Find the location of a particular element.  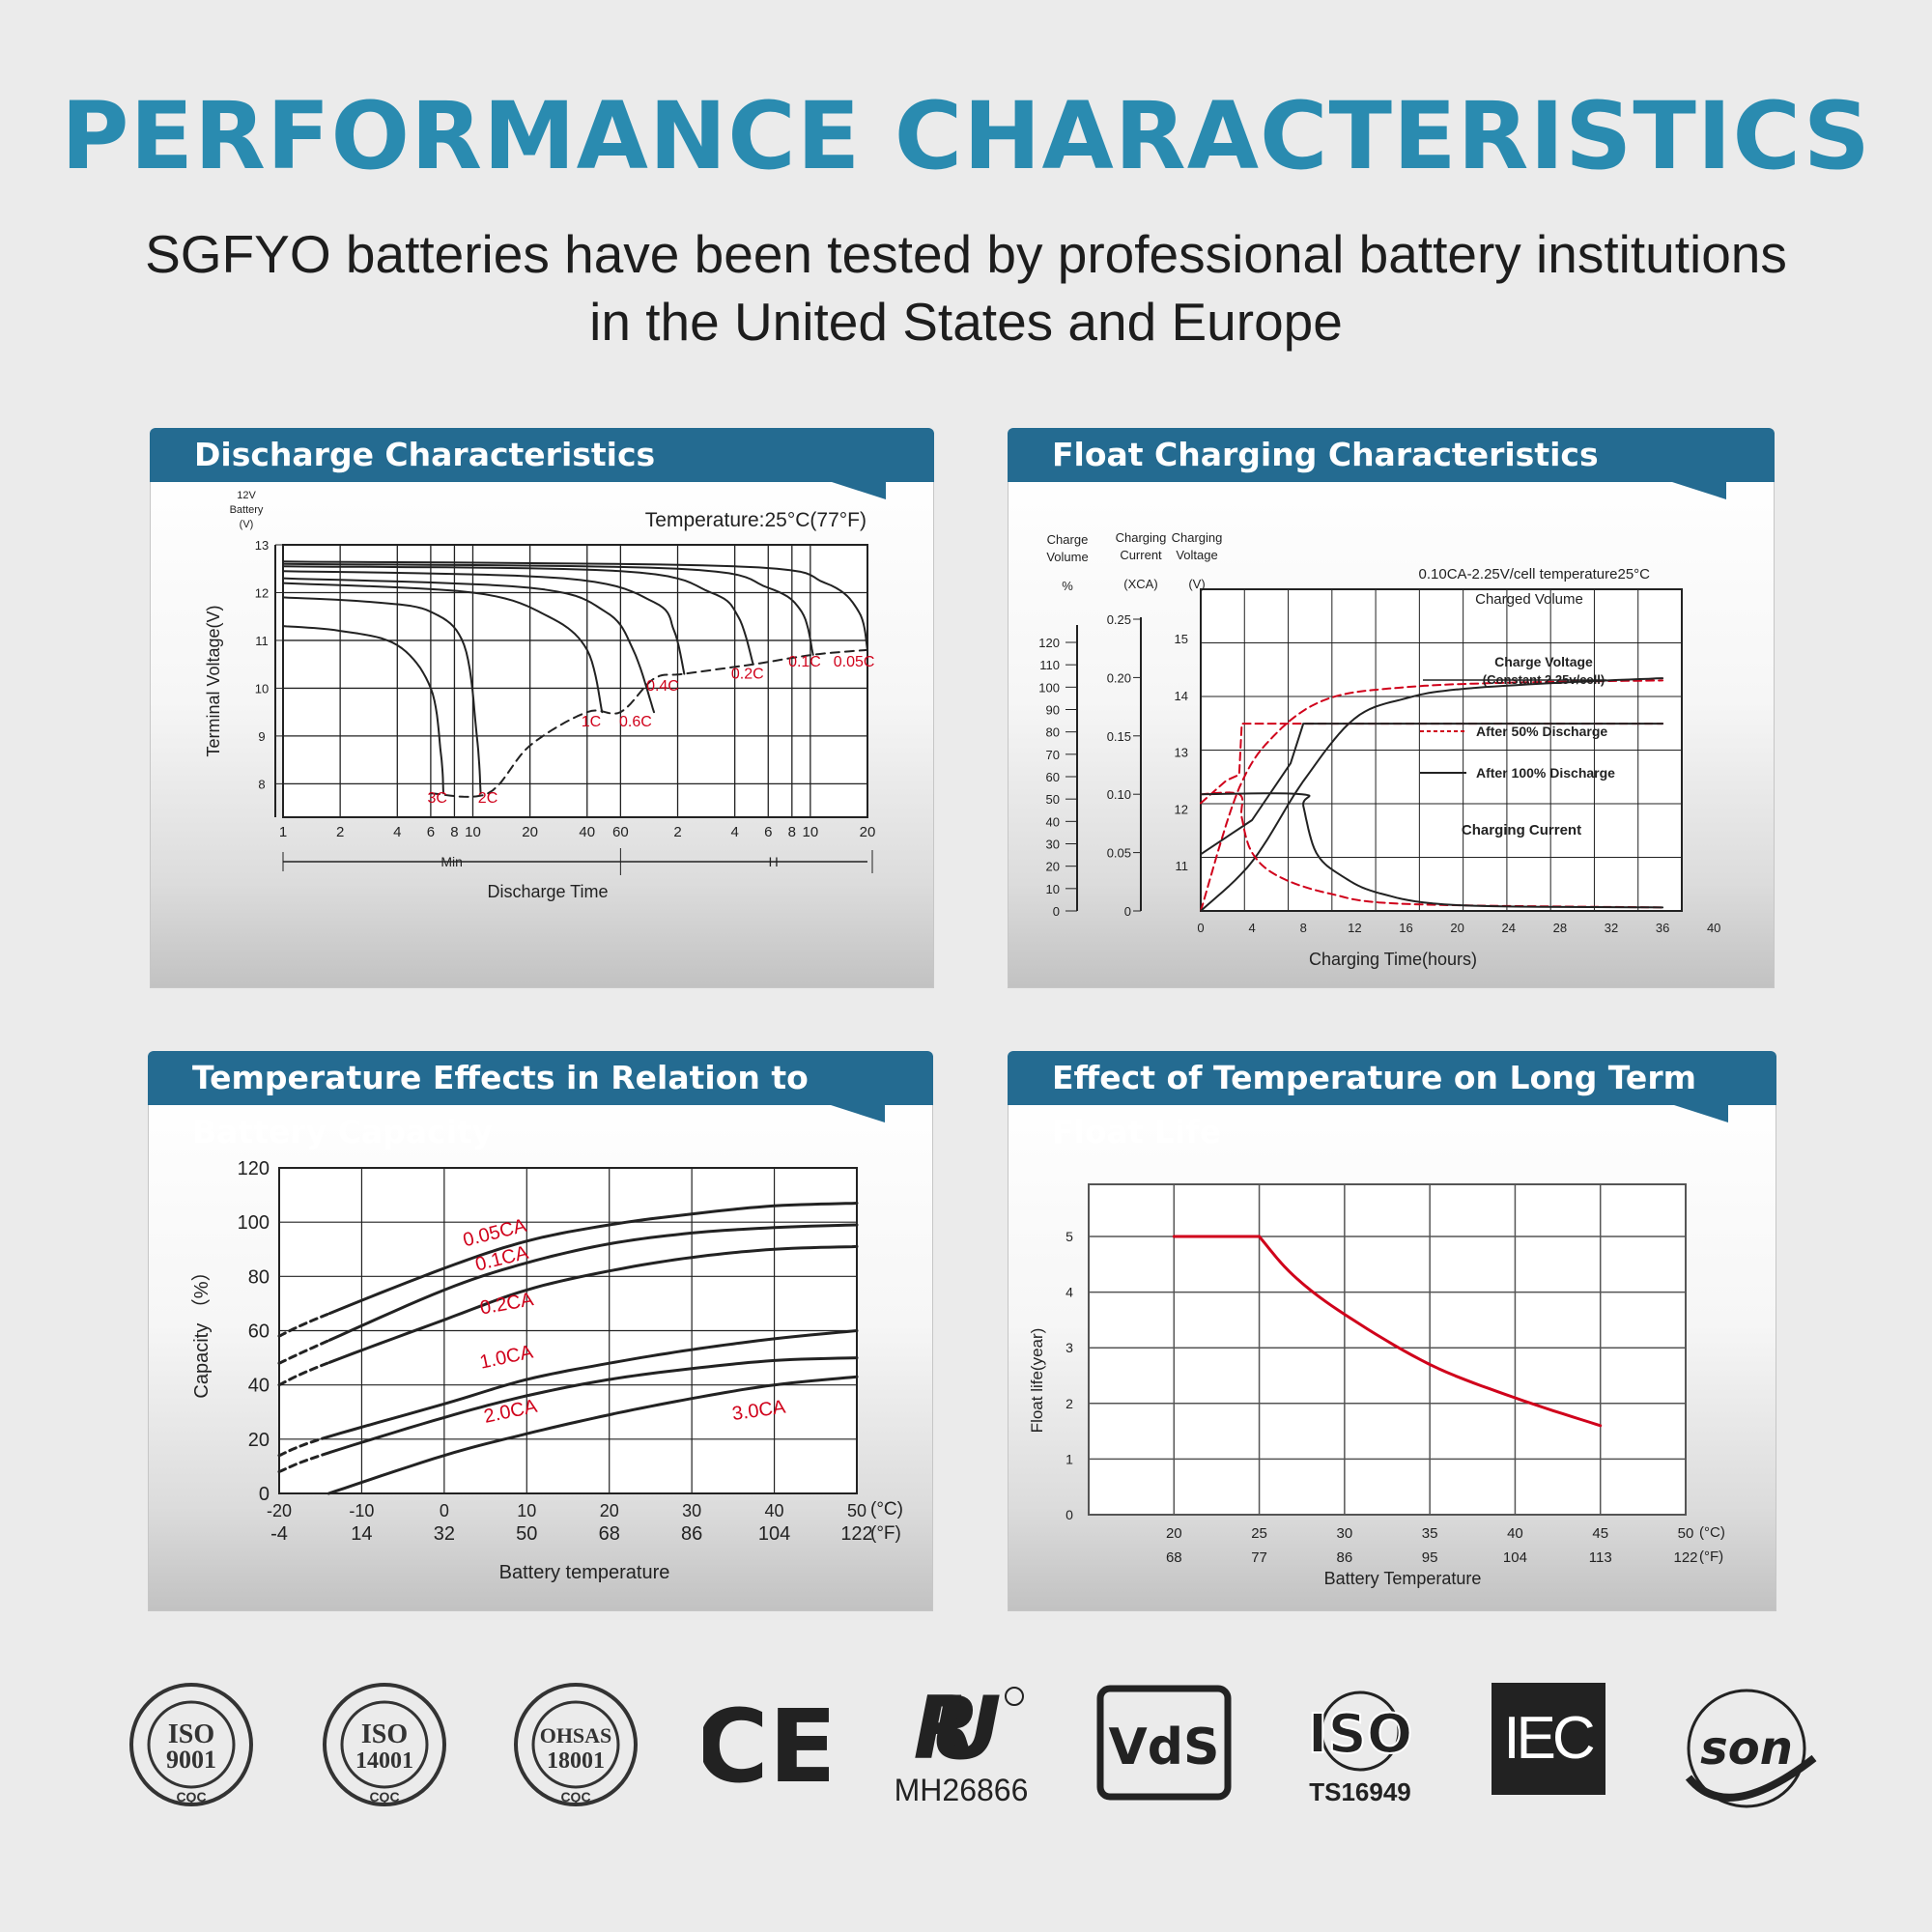

discharge-y-tick: 9 is located at coordinates (261, 736).